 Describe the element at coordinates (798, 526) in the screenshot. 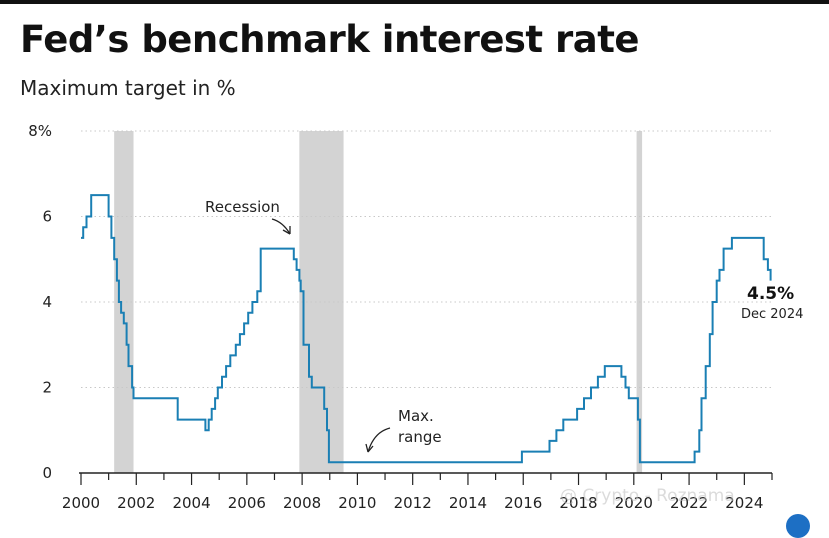

I see `watermark-badge` at that location.